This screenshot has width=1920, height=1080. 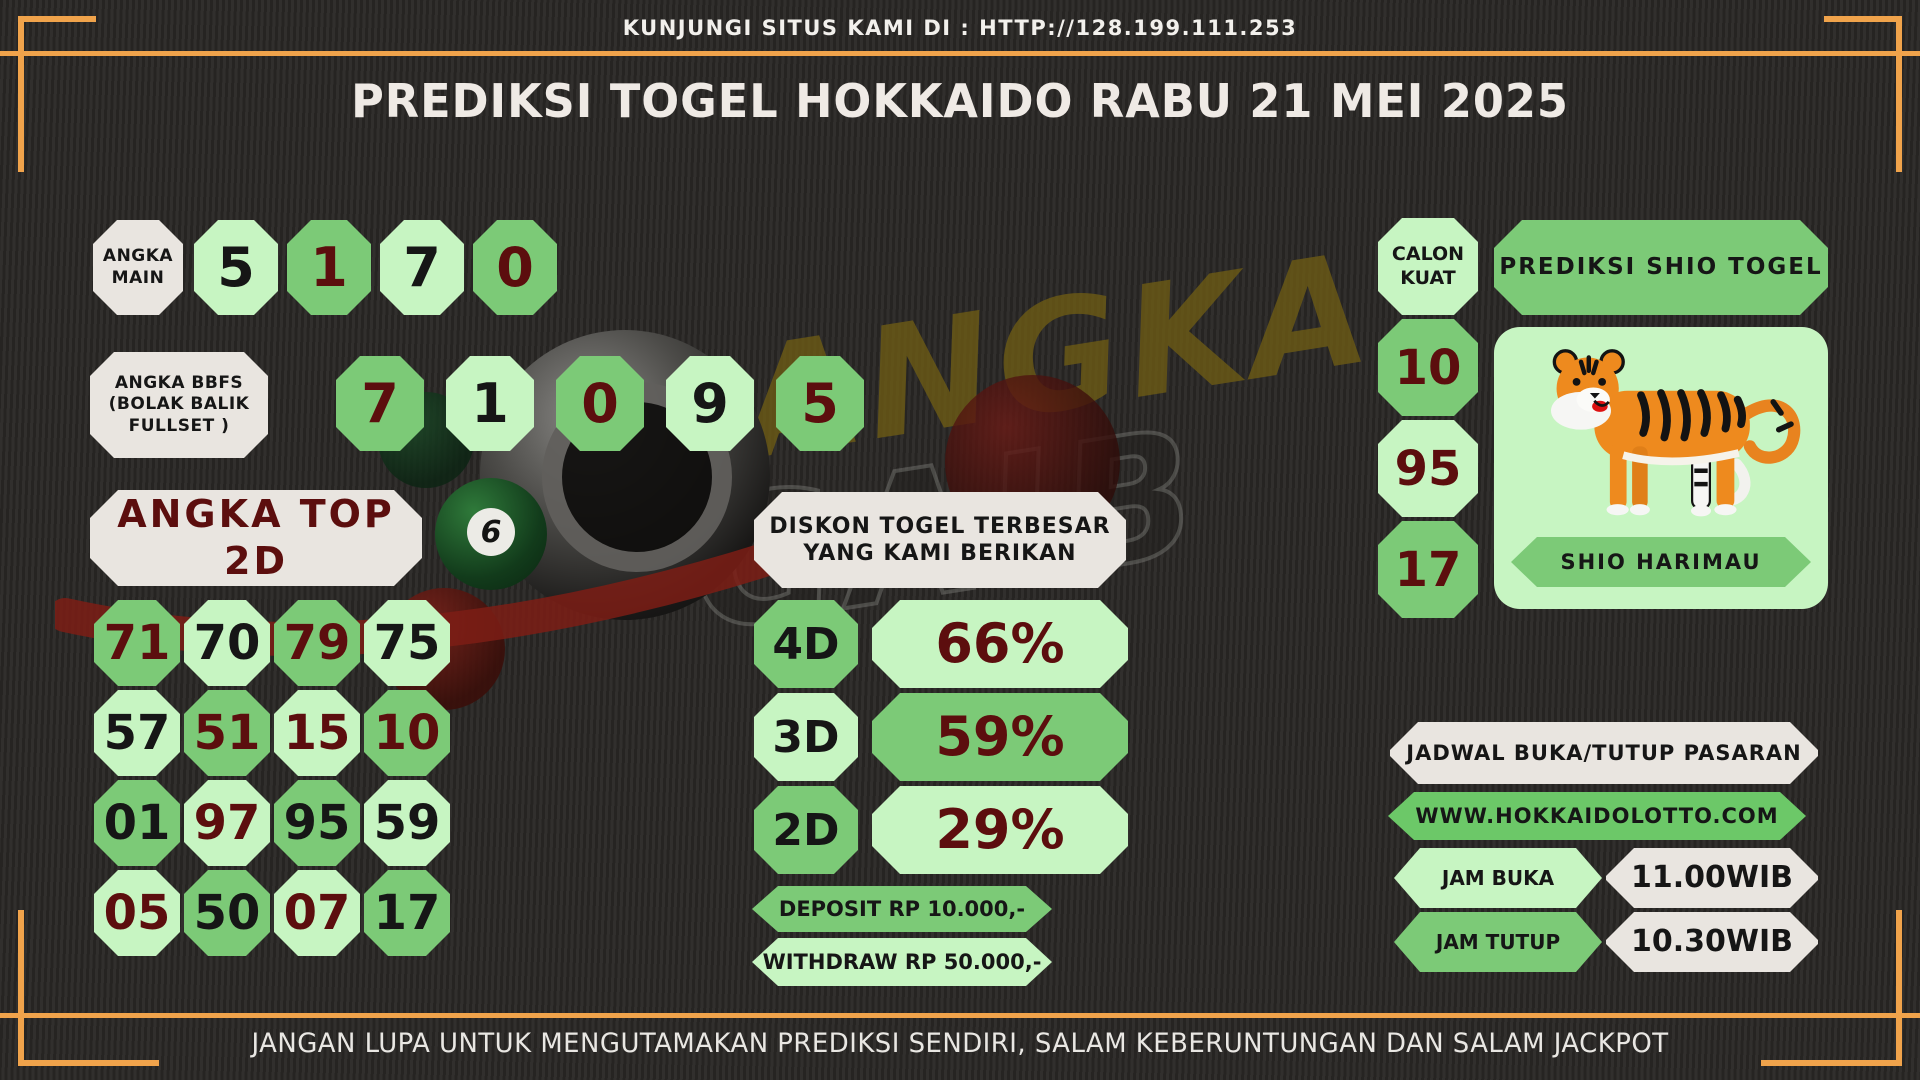 I want to click on angka-bbfs-digit: 7, so click(x=380, y=403).